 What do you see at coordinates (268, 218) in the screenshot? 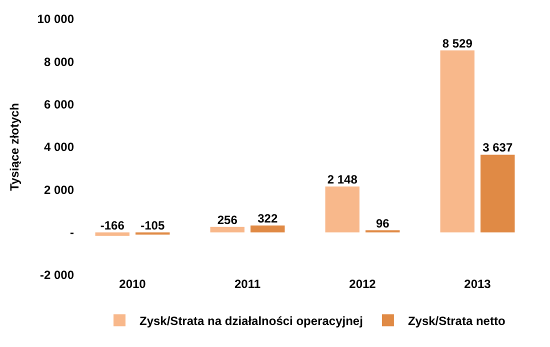
I see `data-label: 322` at bounding box center [268, 218].